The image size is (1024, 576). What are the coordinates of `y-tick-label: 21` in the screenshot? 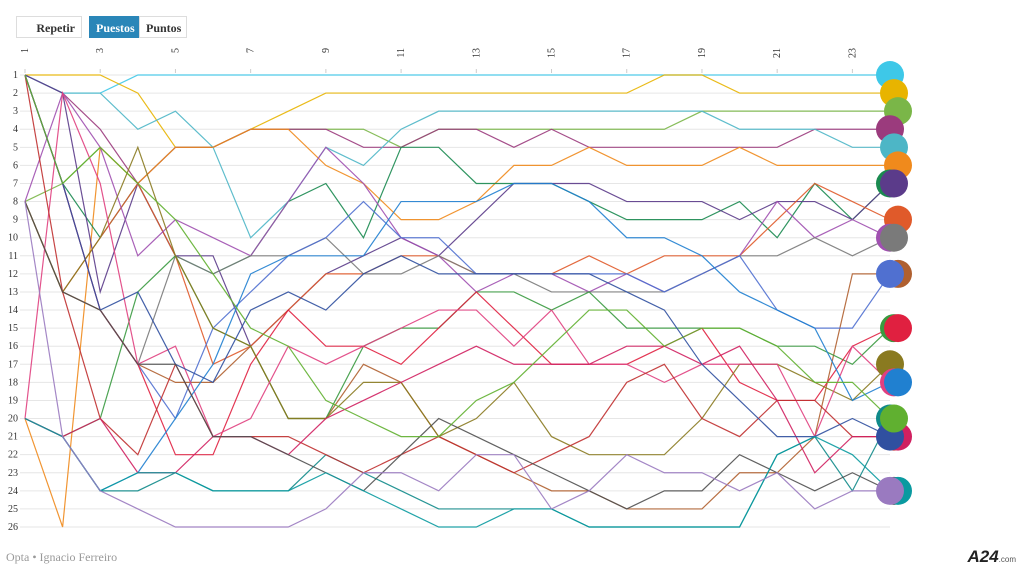 It's located at (13, 437).